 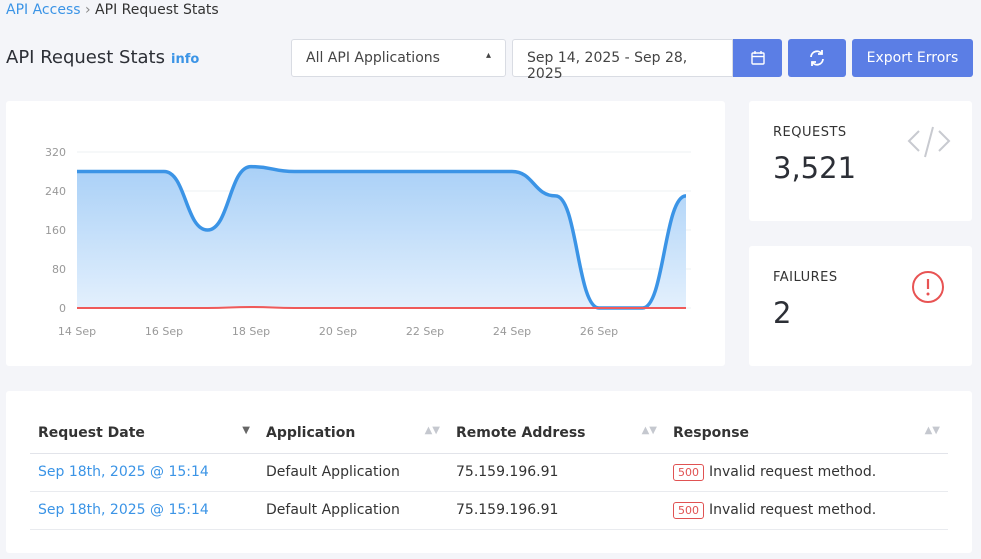 I want to click on application-select: All API Applications ▴, so click(x=398, y=58).